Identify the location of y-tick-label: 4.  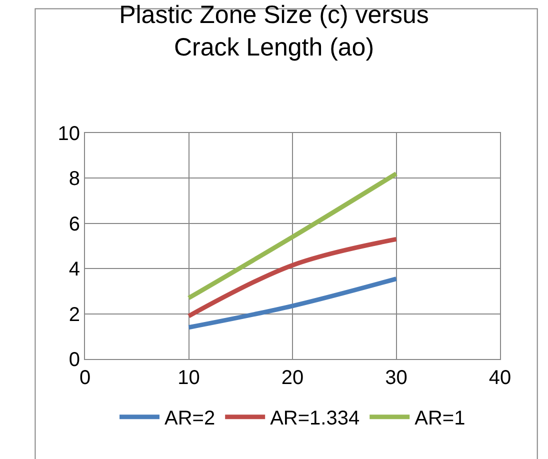
(74, 269).